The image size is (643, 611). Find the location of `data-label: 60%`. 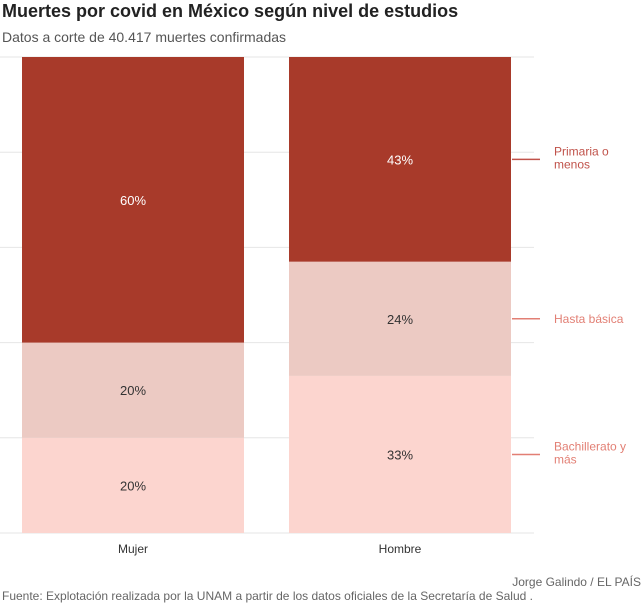

data-label: 60% is located at coordinates (133, 200).